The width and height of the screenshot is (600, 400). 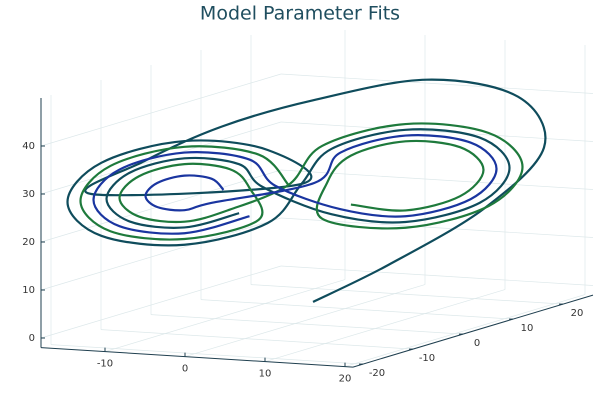 I want to click on z-tick-label: 20, so click(x=28, y=242).